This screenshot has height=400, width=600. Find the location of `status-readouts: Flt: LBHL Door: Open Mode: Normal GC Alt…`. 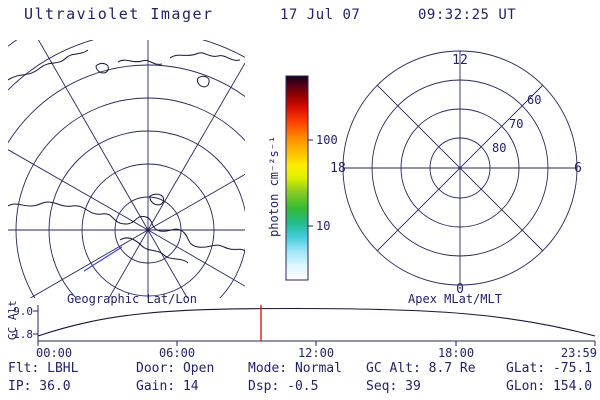

status-readouts: Flt: LBHL Door: Open Mode: Normal GC Alt… is located at coordinates (300, 377).